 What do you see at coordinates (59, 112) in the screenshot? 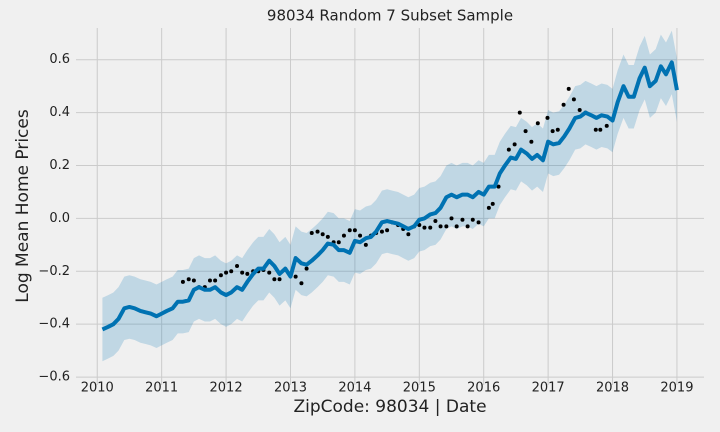
I see `y-tick-label: 0.4` at bounding box center [59, 112].